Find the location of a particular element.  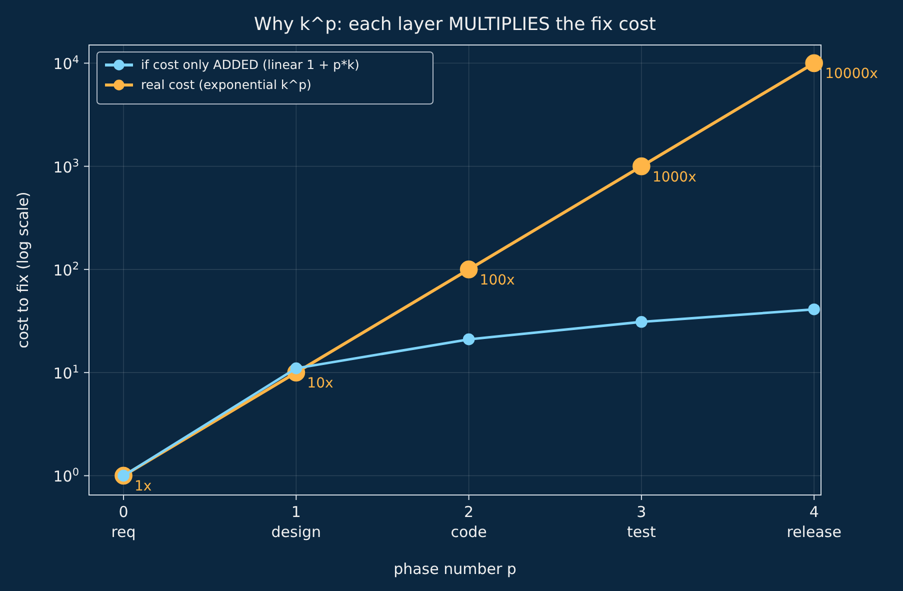

legend-label: real cost (exponential k^p) is located at coordinates (226, 84).